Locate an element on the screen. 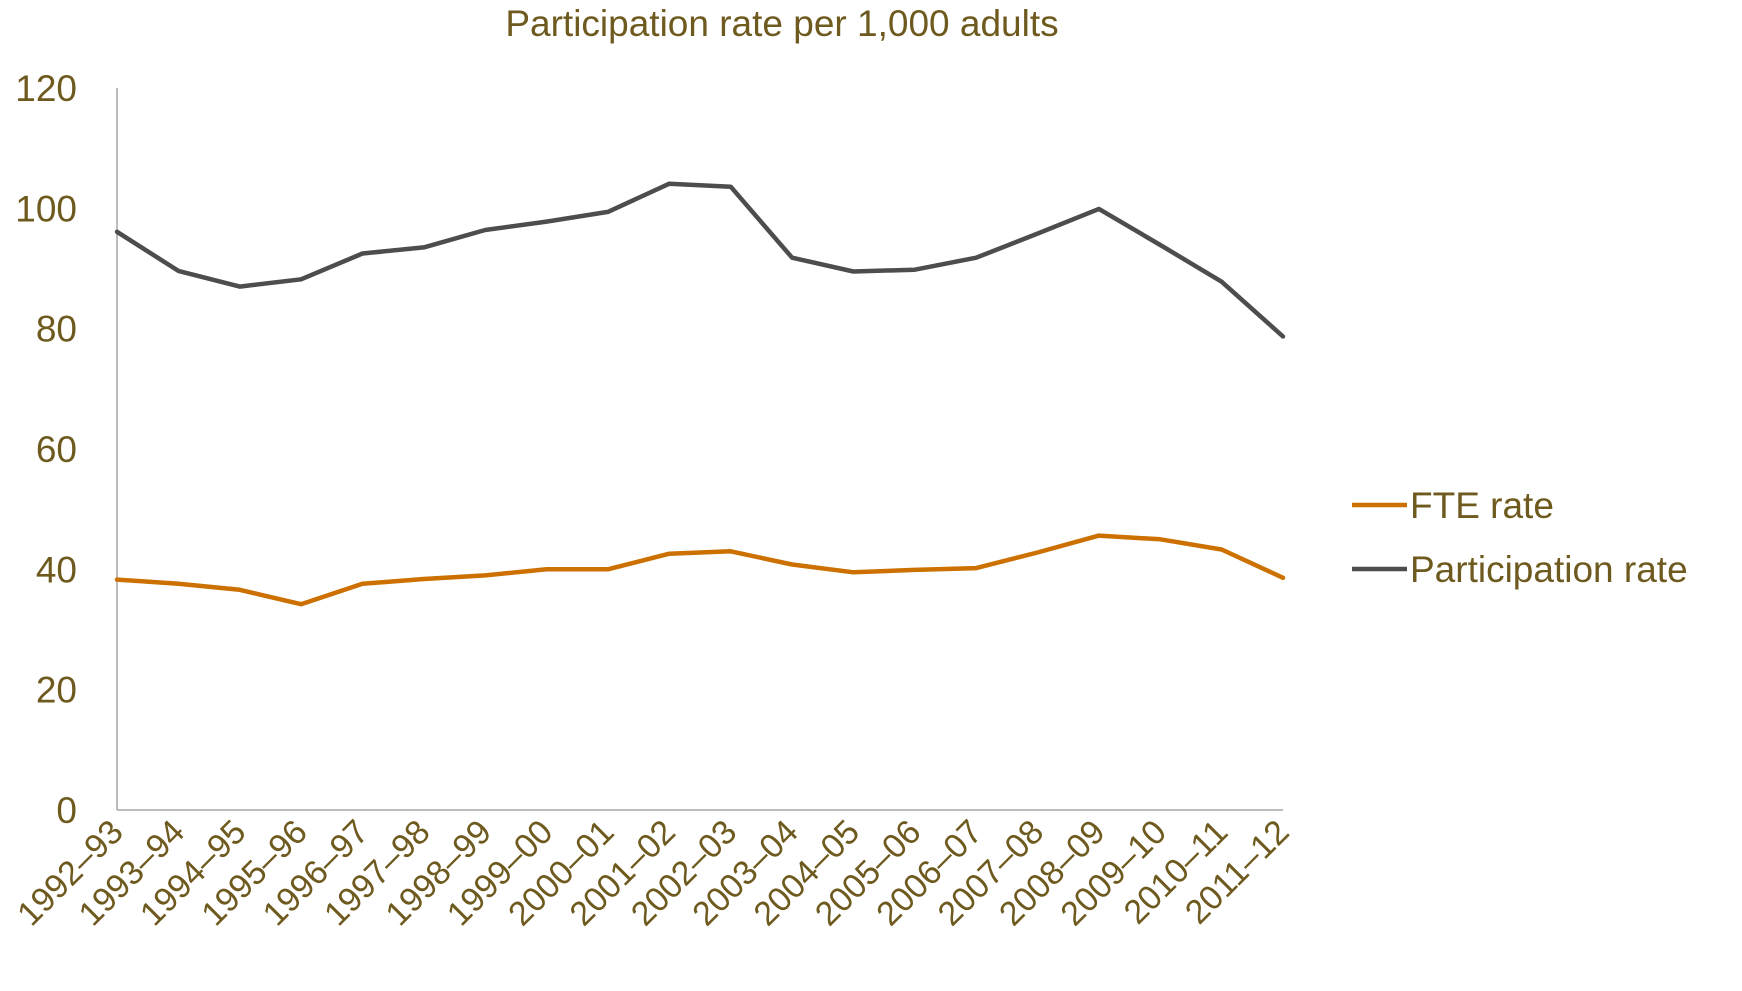 Image resolution: width=1742 pixels, height=991 pixels. series-line-participation-rate is located at coordinates (700, 260).